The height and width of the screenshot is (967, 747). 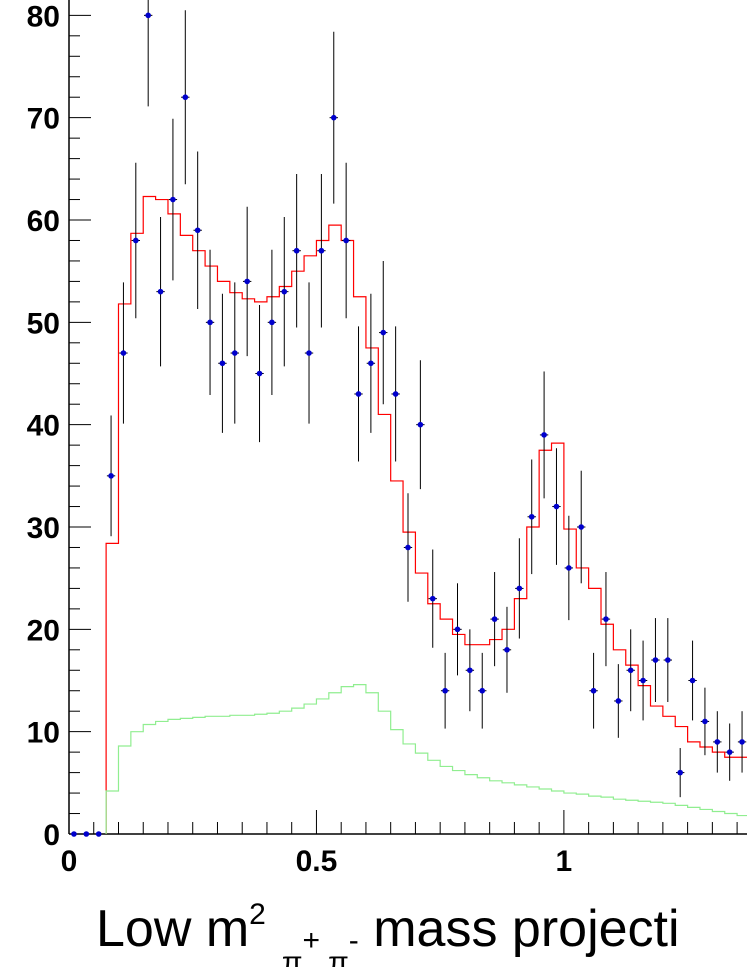 What do you see at coordinates (43, 221) in the screenshot?
I see `y-tick-label: 60` at bounding box center [43, 221].